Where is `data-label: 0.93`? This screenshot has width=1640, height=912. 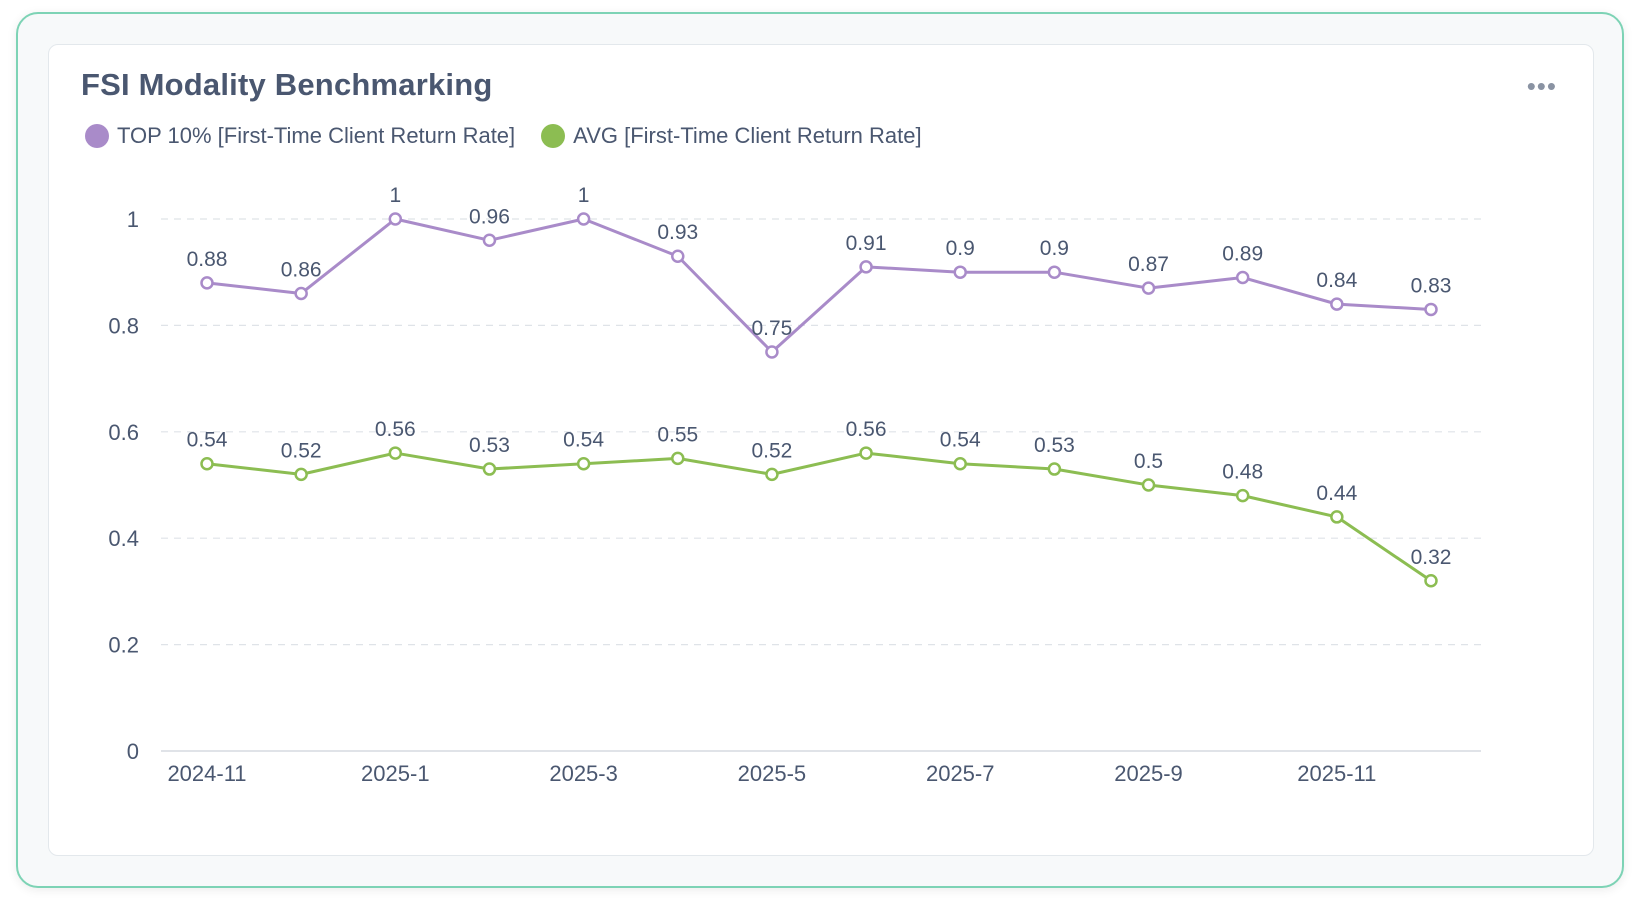
data-label: 0.93 is located at coordinates (677, 232).